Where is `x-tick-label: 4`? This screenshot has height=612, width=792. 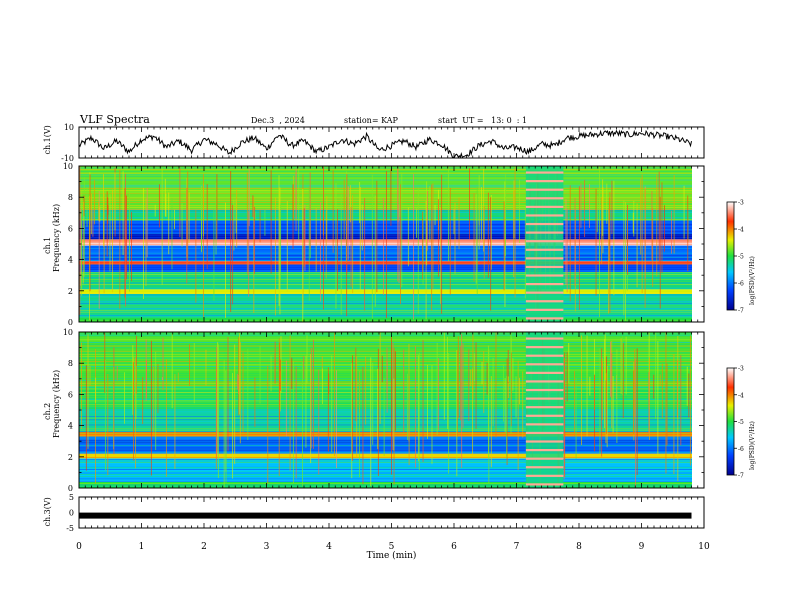
x-tick-label: 4 is located at coordinates (329, 547).